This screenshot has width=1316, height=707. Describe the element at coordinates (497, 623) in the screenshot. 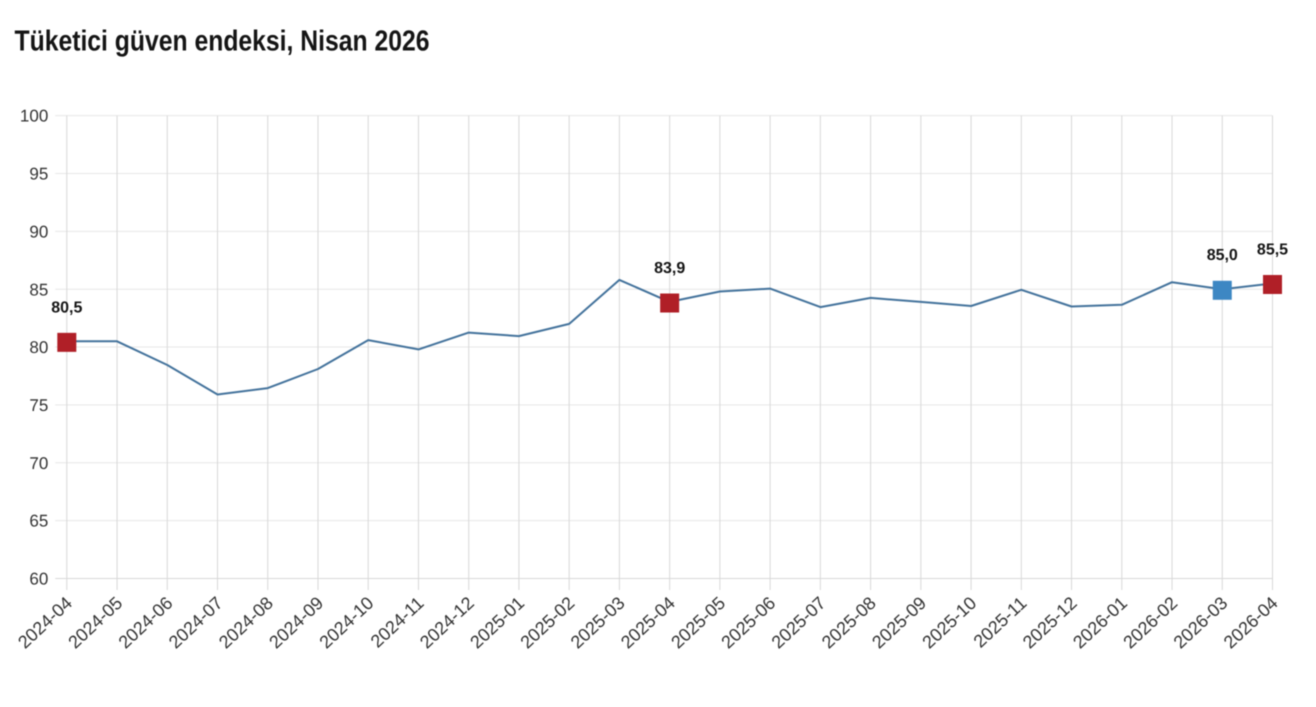

I see `svg-text: 2025-01` at that location.